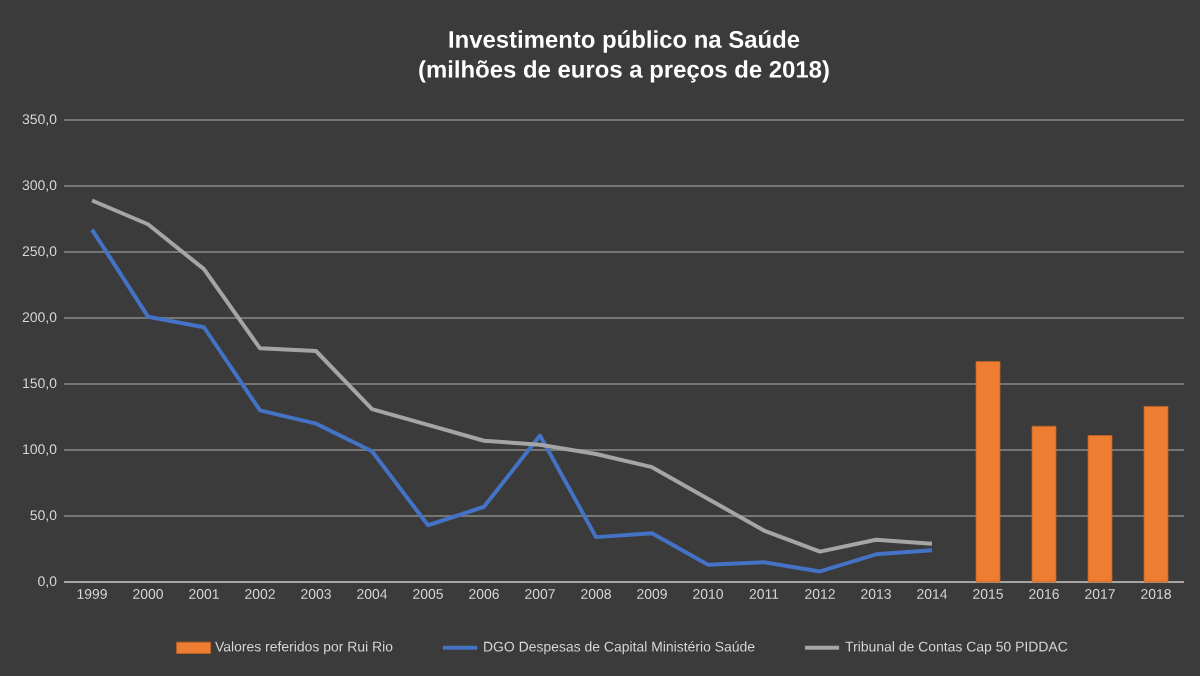 The width and height of the screenshot is (1200, 676). What do you see at coordinates (624, 41) in the screenshot?
I see `chart-title: Investimento público na Saúde` at bounding box center [624, 41].